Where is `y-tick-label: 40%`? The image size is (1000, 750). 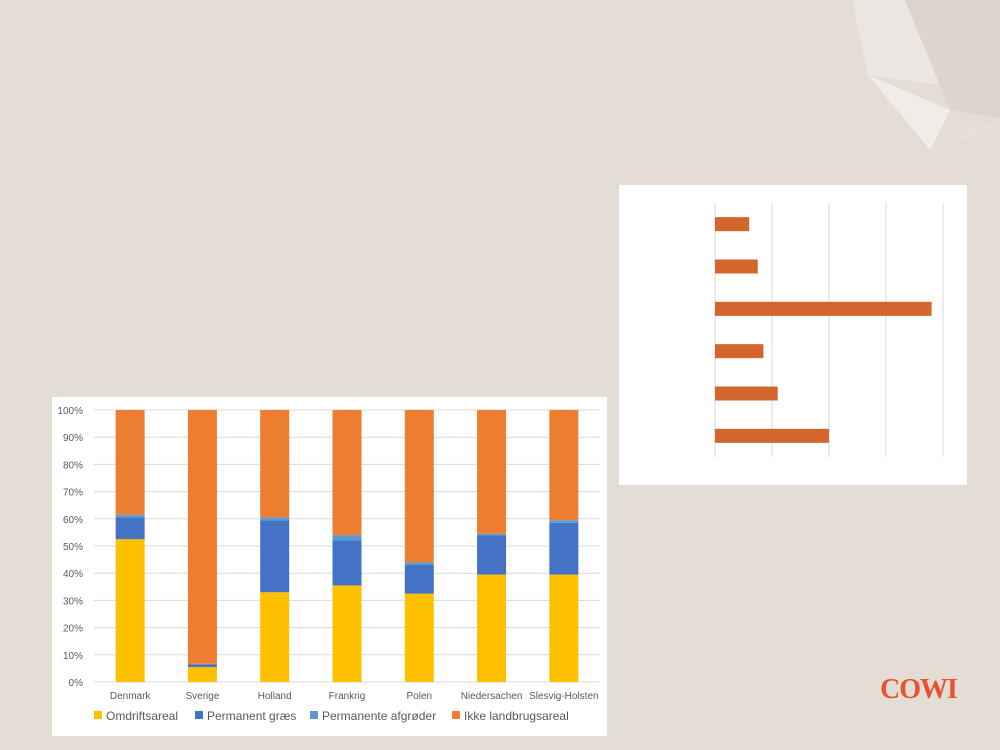 y-tick-label: 40% is located at coordinates (73, 574).